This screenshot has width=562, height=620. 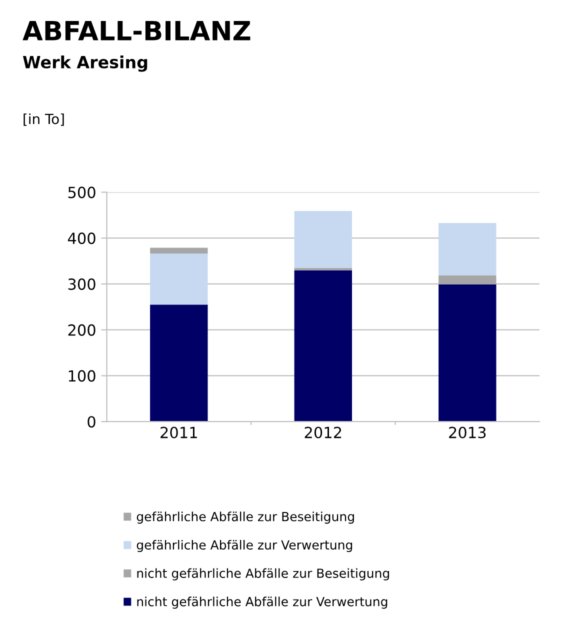 I want to click on y-tick-label: 0, so click(x=92, y=422).